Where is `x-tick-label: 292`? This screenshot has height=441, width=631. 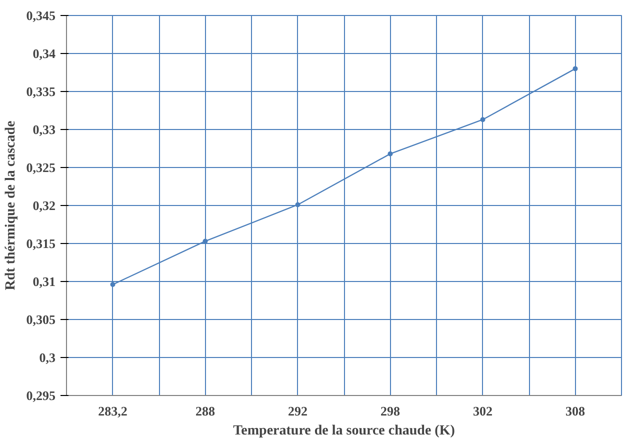 x-tick-label: 292 is located at coordinates (298, 411).